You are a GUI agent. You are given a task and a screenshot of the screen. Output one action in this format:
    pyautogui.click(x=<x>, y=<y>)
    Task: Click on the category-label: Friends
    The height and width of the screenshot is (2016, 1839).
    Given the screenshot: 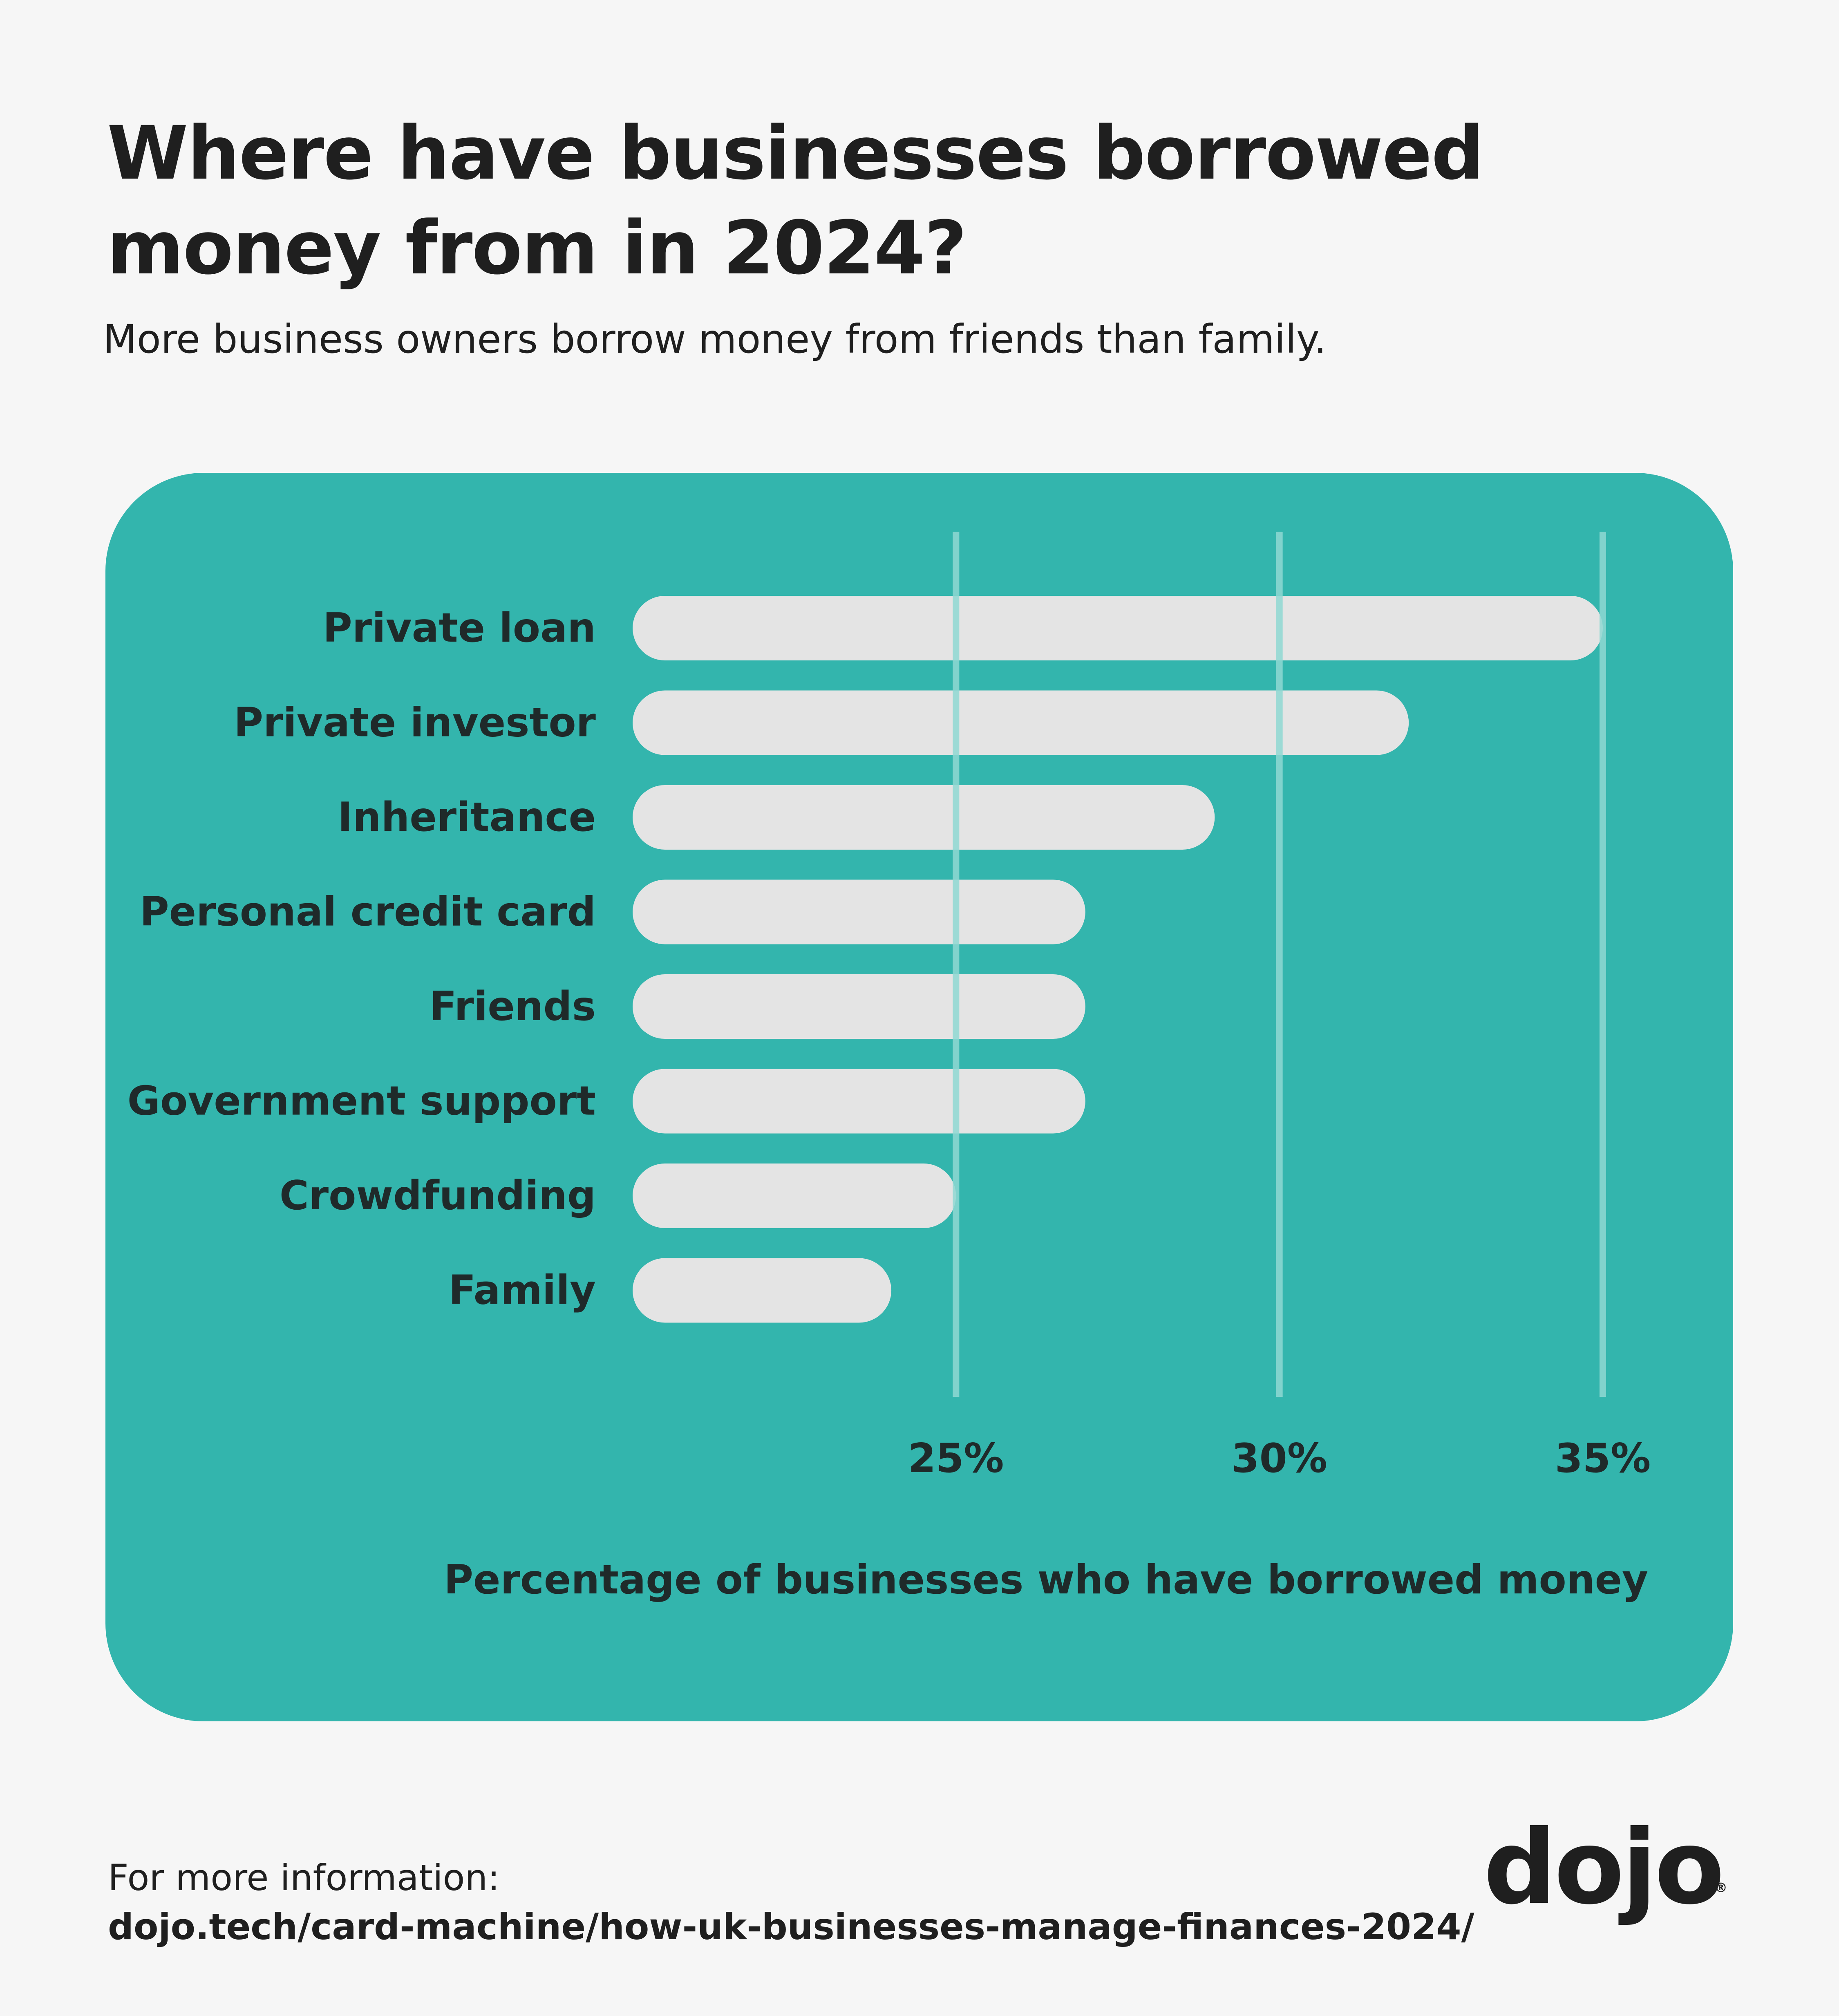 What is the action you would take?
    pyautogui.click(x=513, y=1006)
    